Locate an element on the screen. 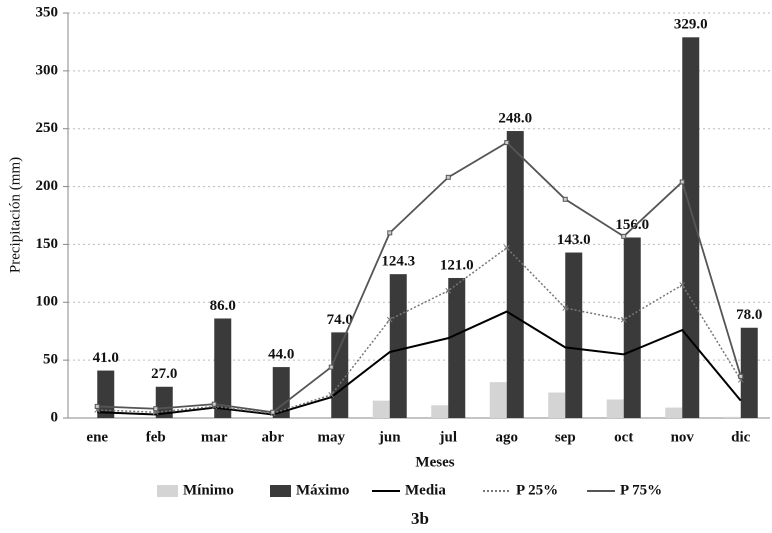 The width and height of the screenshot is (772, 533). legend-label: P 25% is located at coordinates (537, 490).